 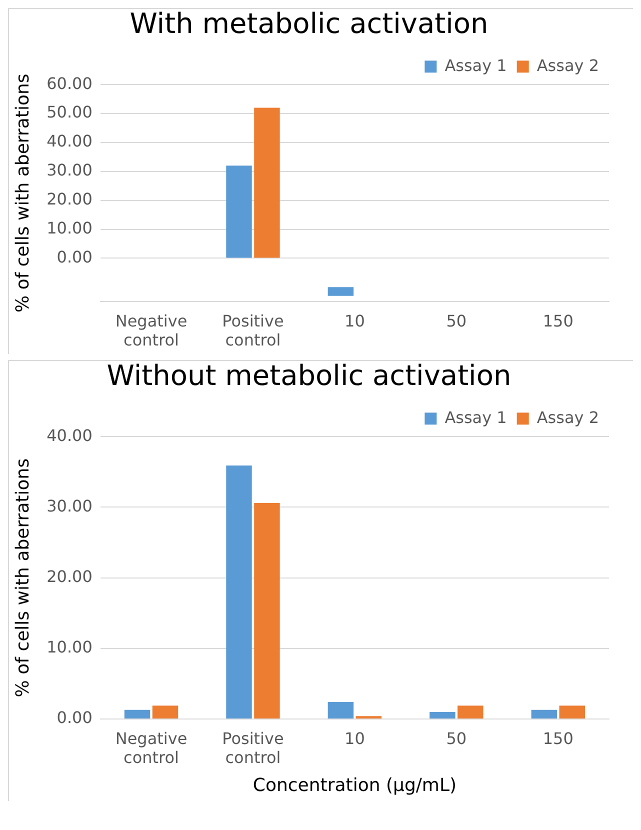 What do you see at coordinates (309, 375) in the screenshot?
I see `chart-title: Without metabolic activation` at bounding box center [309, 375].